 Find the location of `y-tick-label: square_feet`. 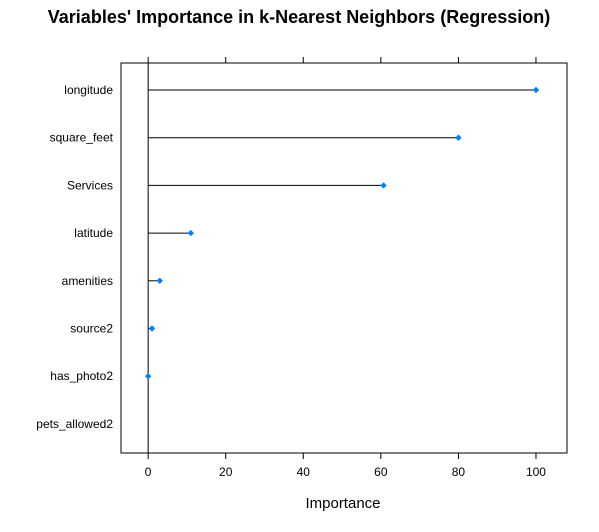

y-tick-label: square_feet is located at coordinates (82, 138).